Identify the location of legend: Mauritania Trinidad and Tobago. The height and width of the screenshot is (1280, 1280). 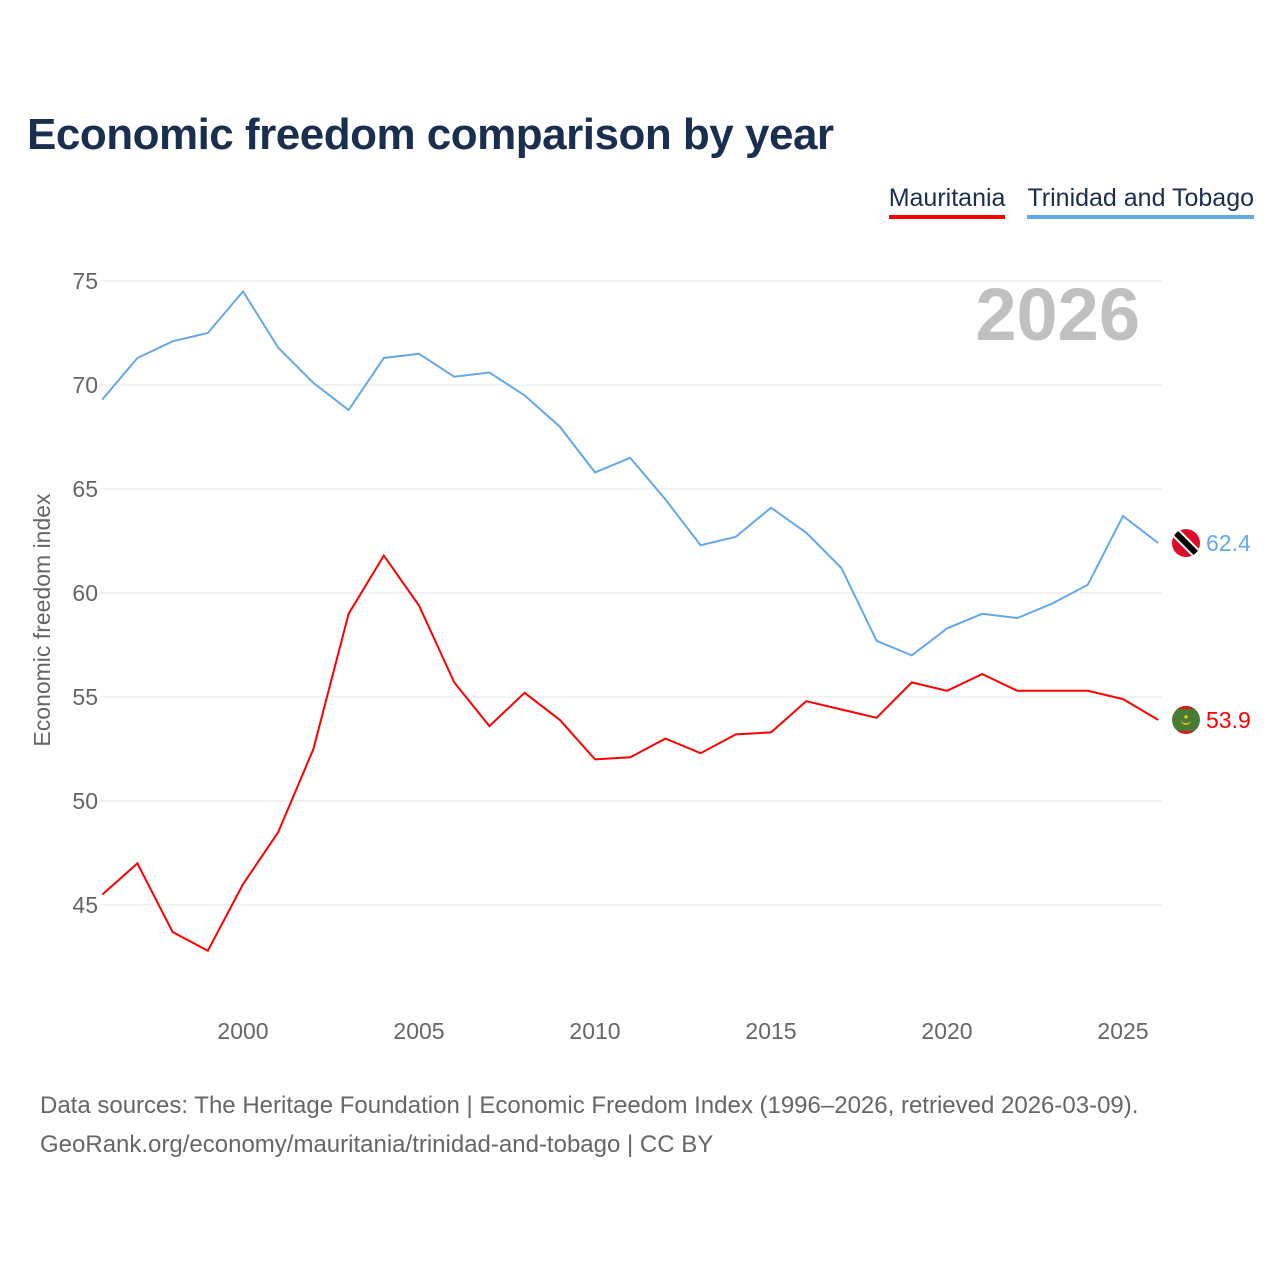
(1071, 201).